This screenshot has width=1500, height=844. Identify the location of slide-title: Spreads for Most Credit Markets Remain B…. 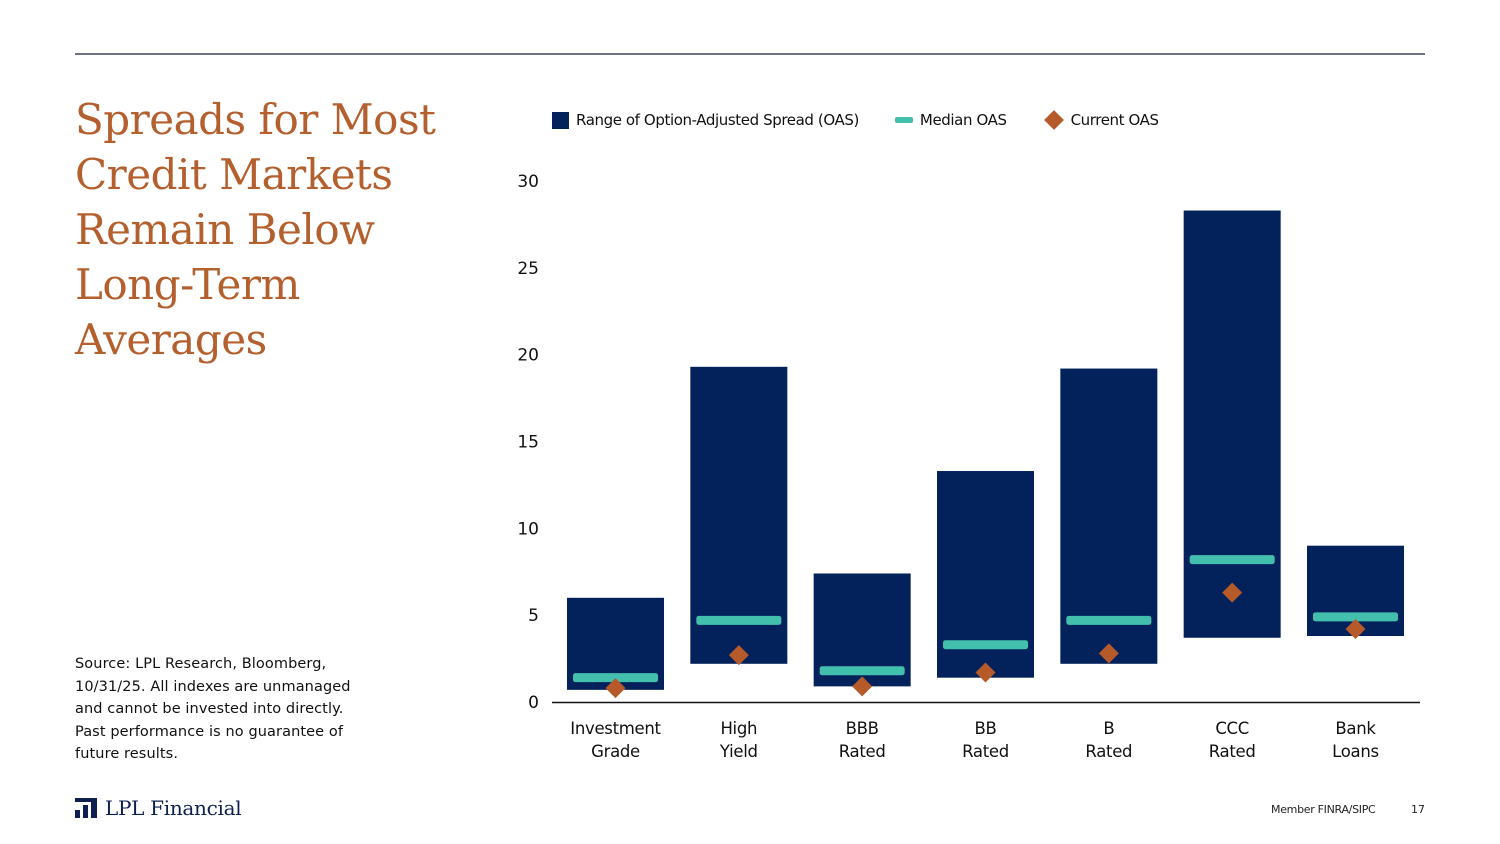
(275, 229).